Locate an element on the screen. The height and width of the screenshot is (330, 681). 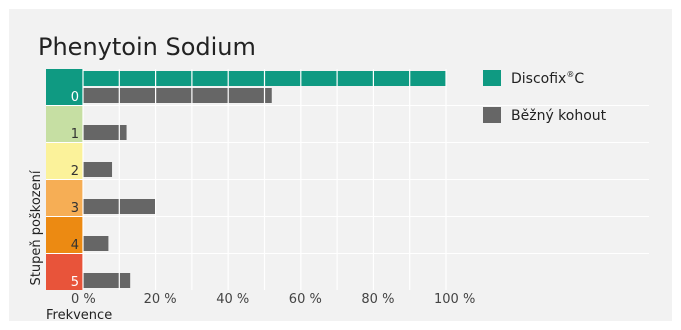
x-tick-80: 80 % is located at coordinates (377, 299).